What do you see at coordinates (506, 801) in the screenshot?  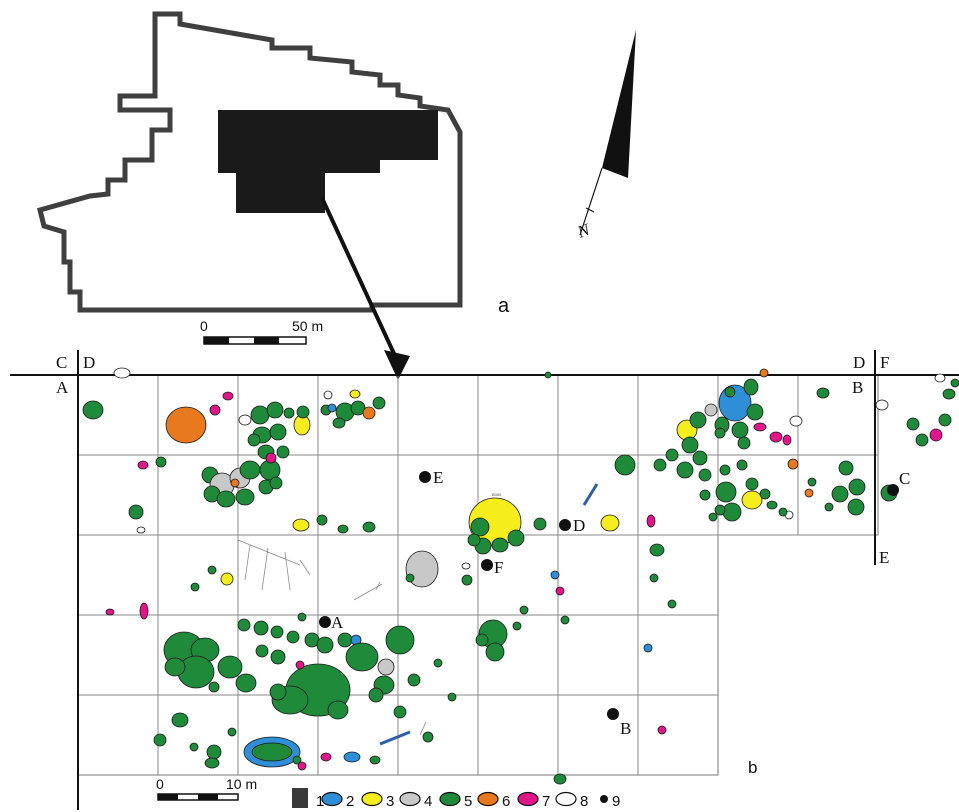 I see `legend-number-6: 6` at bounding box center [506, 801].